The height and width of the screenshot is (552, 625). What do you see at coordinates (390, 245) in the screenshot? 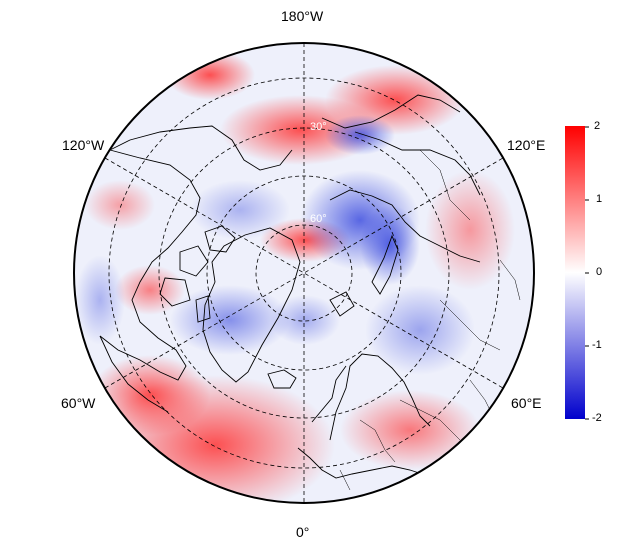
I see `cool-anomaly-barents` at bounding box center [390, 245].